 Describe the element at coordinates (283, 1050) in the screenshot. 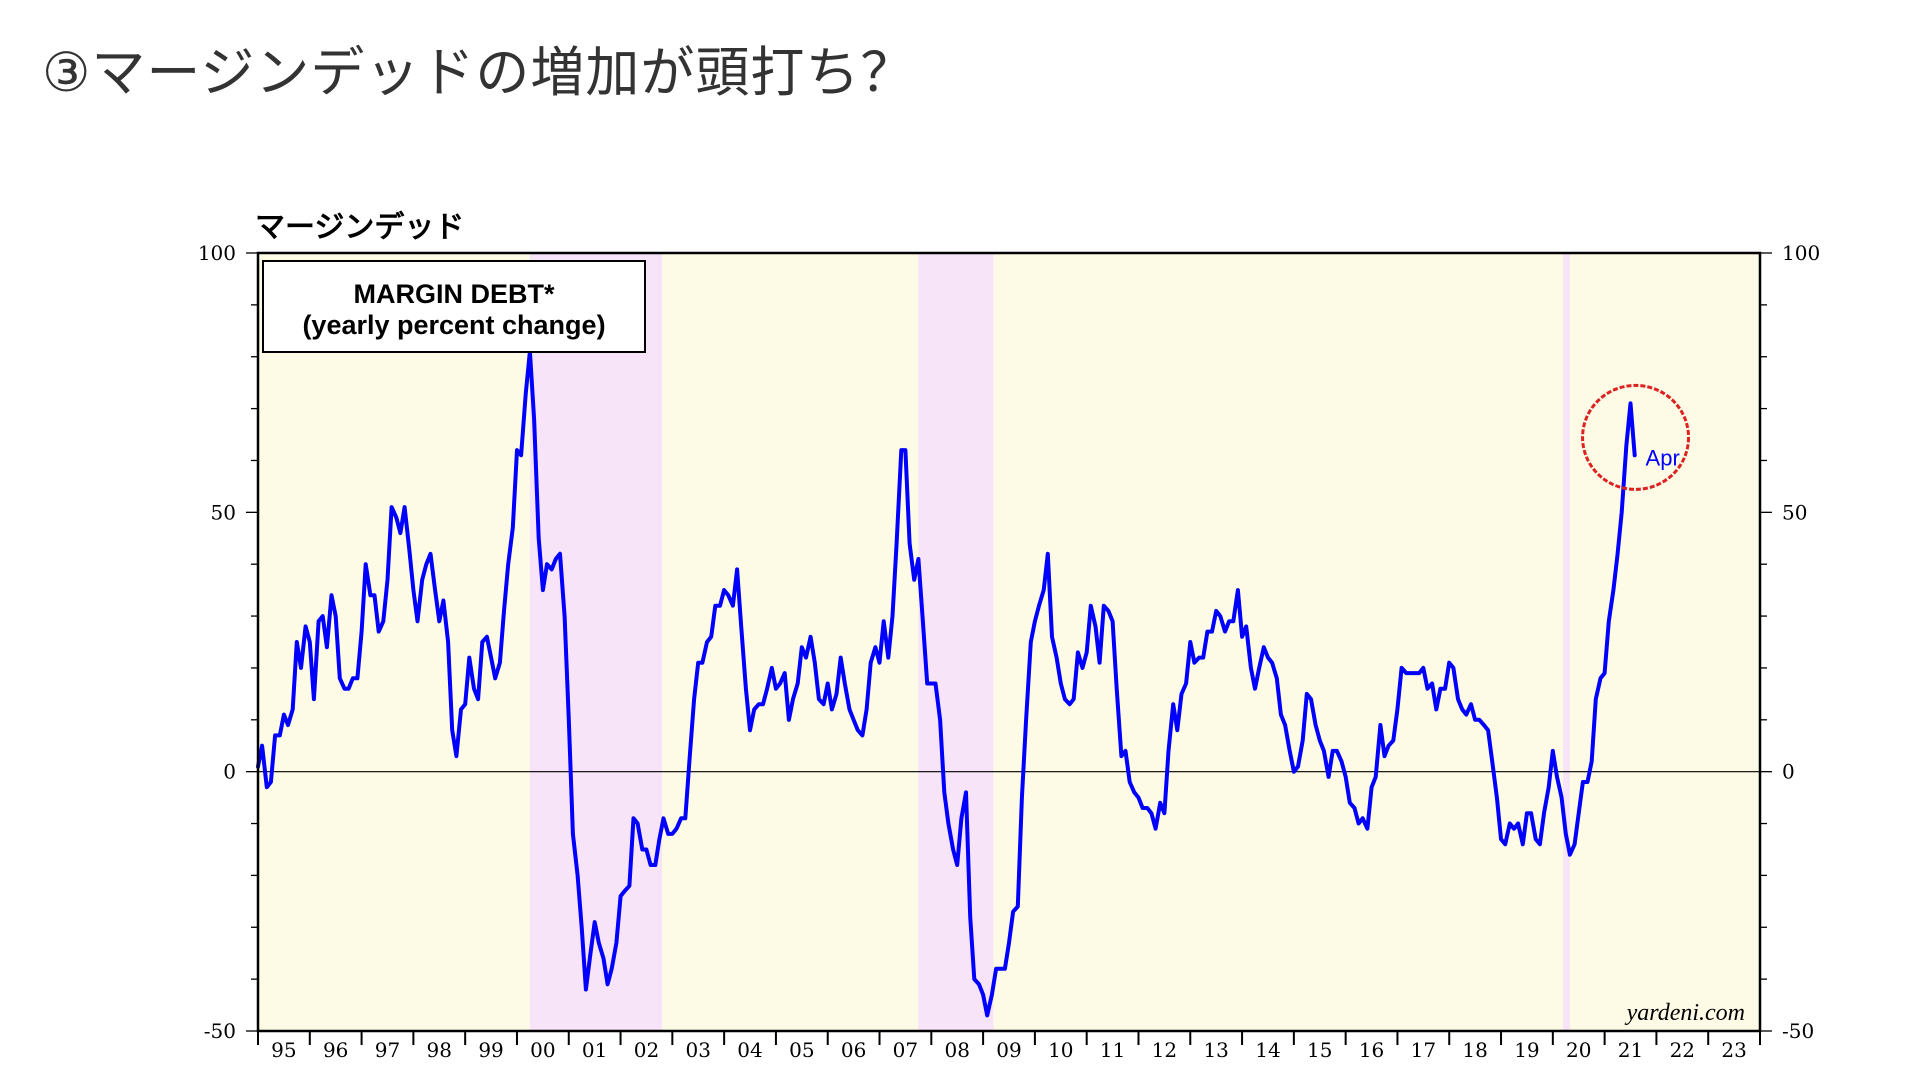

I see `x-tick-label: 95` at that location.